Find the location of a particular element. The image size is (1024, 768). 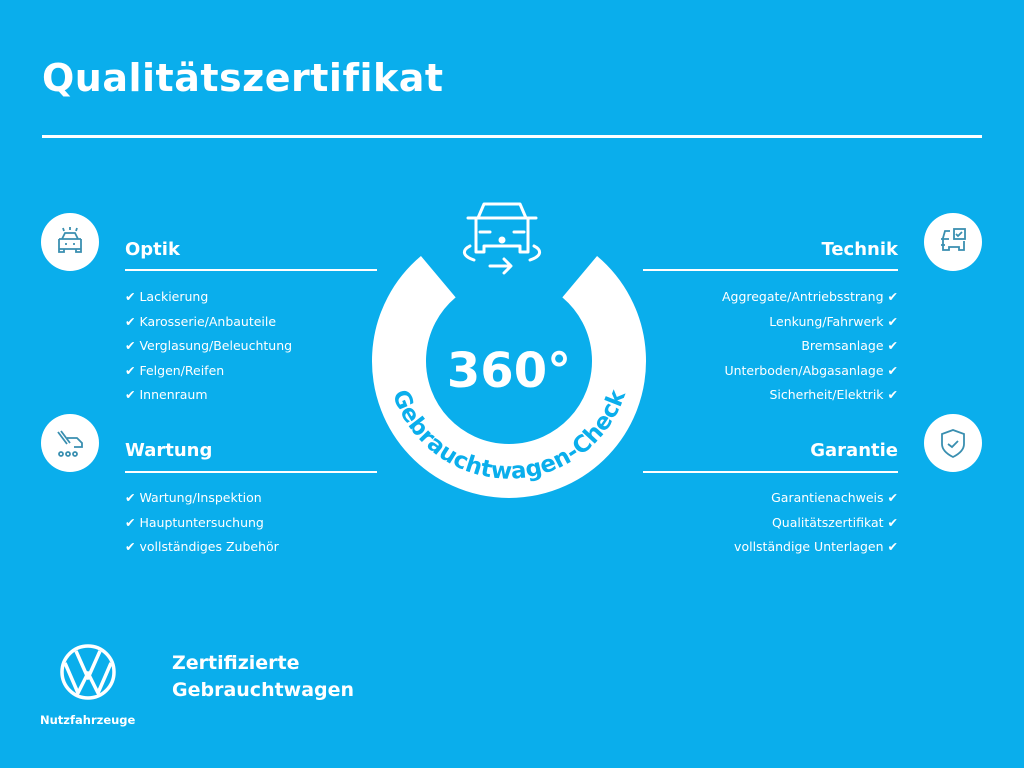

section-heading-garantie: Garantie is located at coordinates (854, 450).